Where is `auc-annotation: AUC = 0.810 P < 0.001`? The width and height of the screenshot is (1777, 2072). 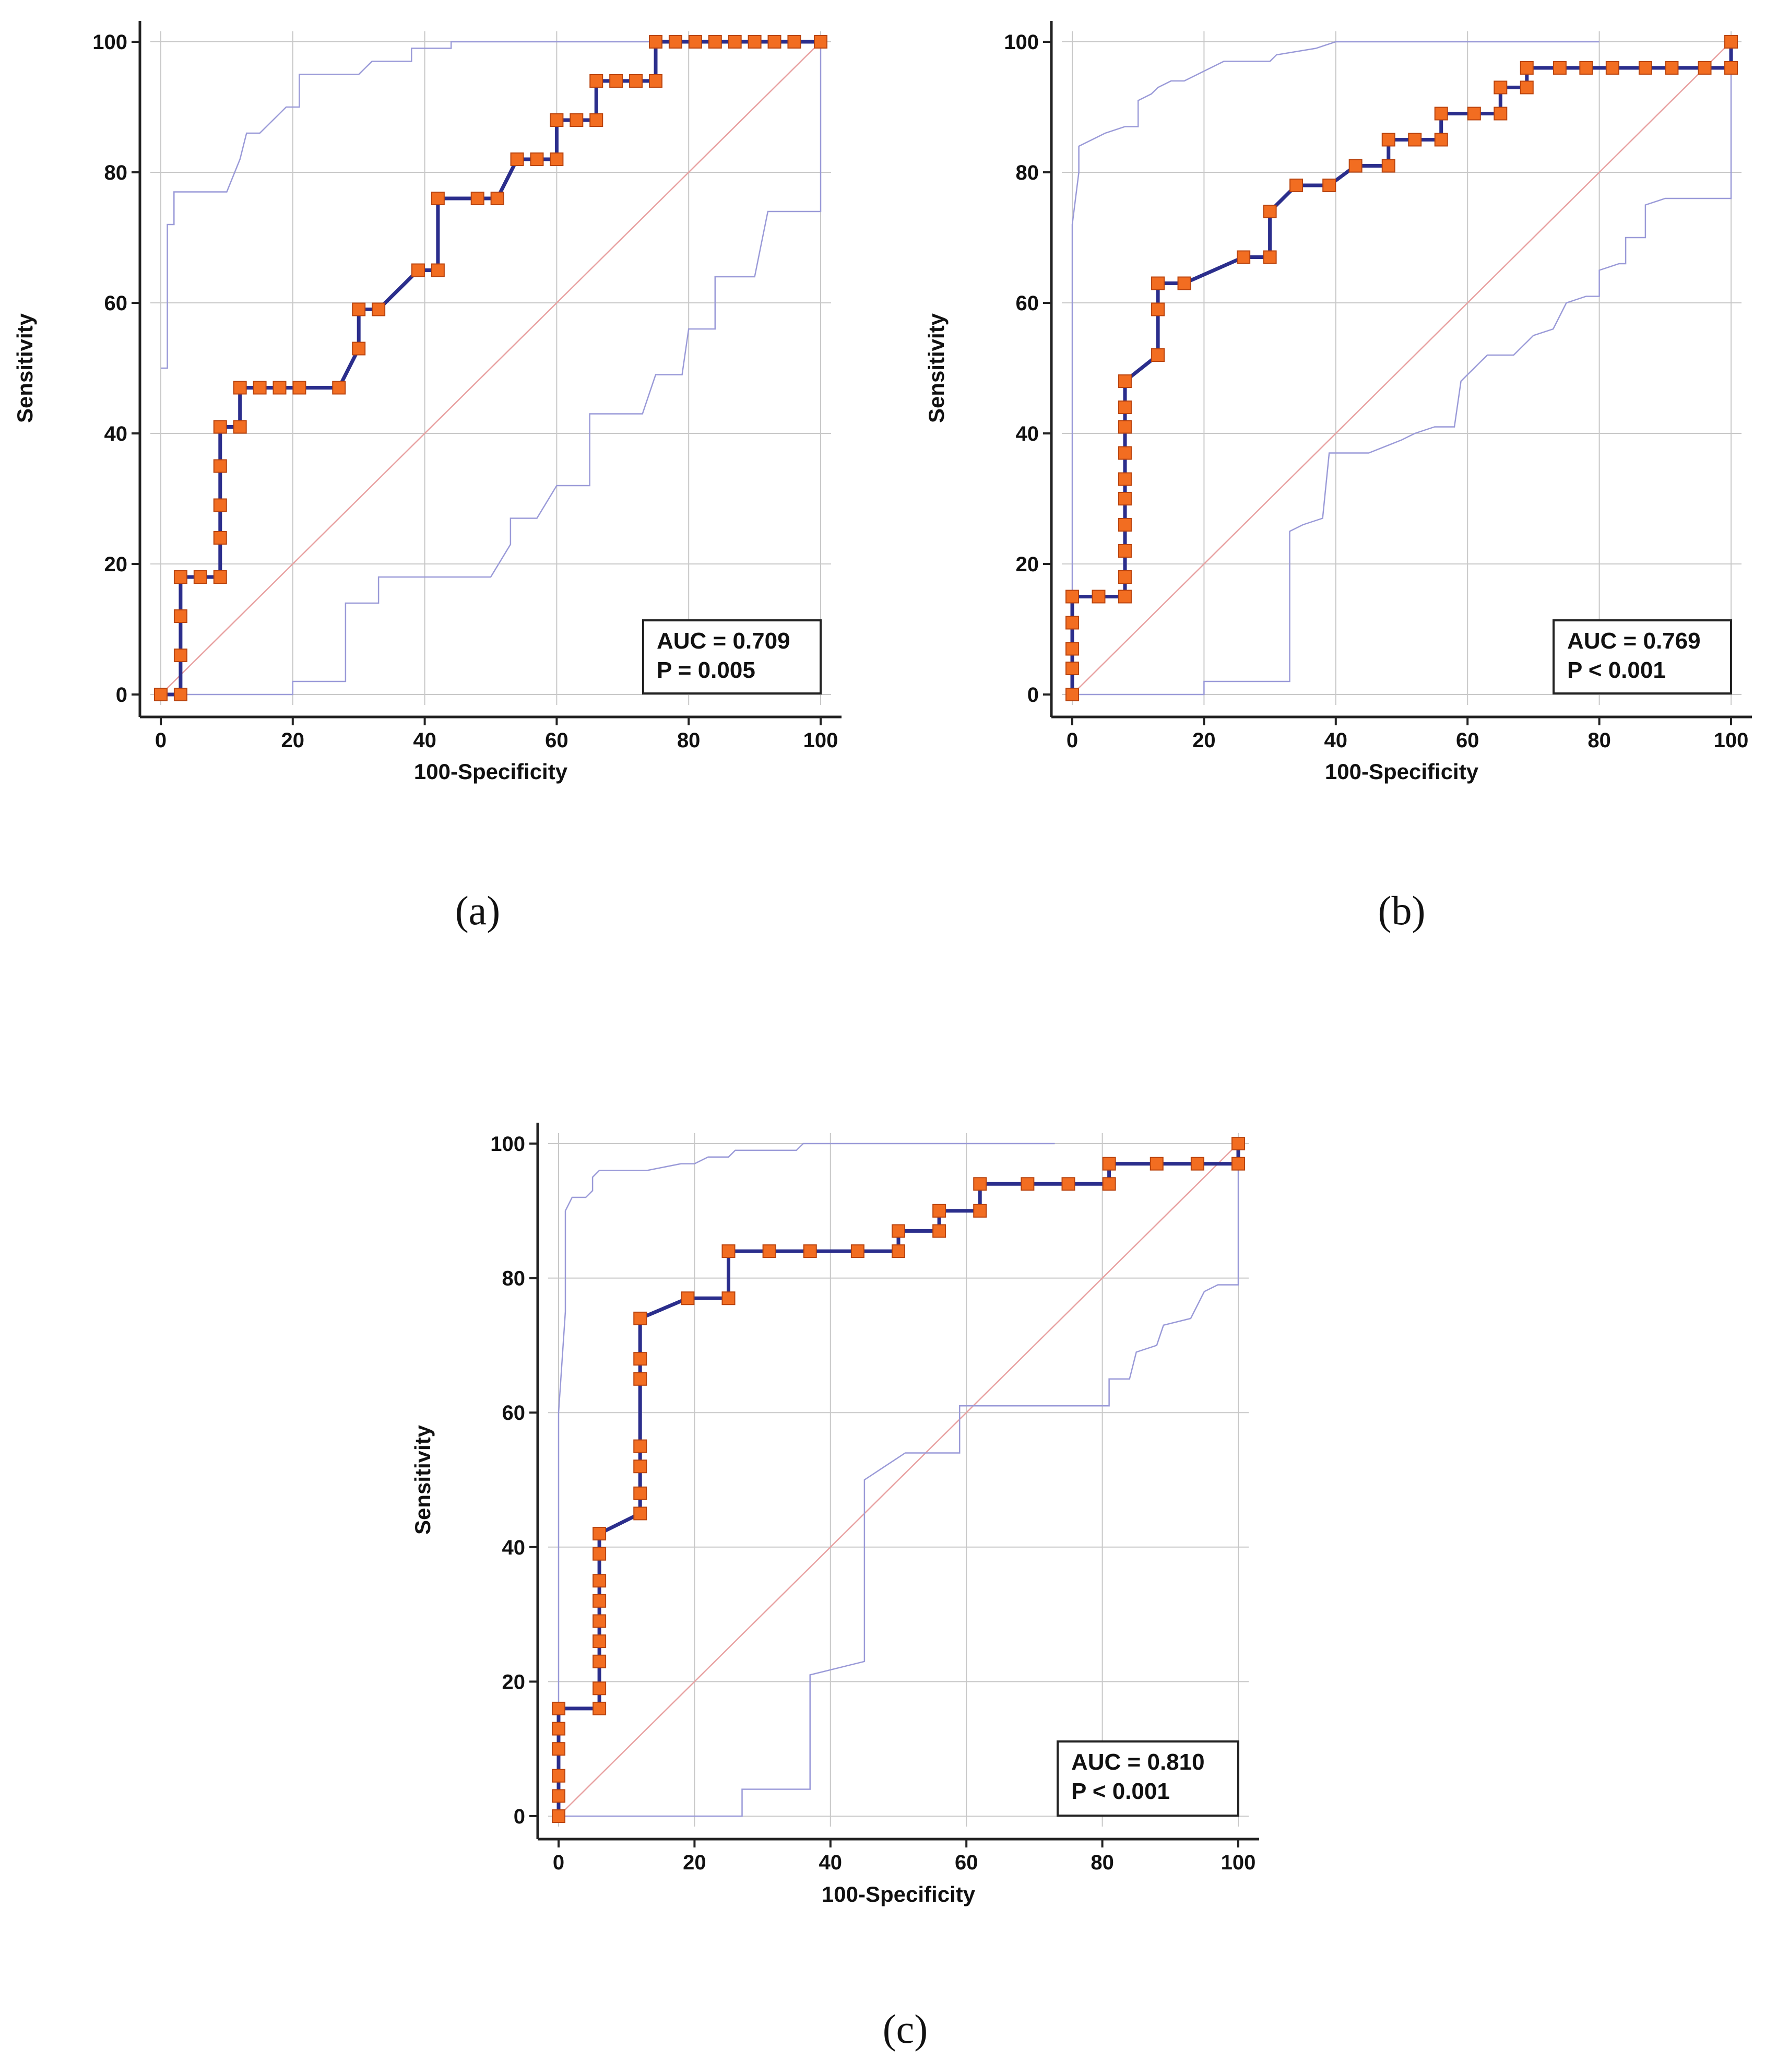 auc-annotation: AUC = 0.810 P < 0.001 is located at coordinates (1148, 1779).